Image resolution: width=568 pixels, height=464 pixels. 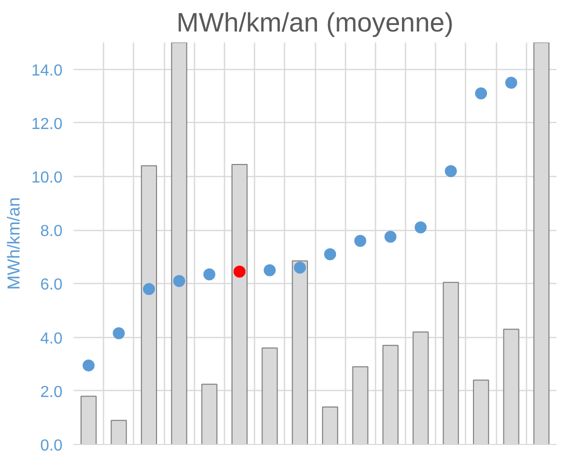 What do you see at coordinates (51, 231) in the screenshot?
I see `y-tick-label: 8.0` at bounding box center [51, 231].